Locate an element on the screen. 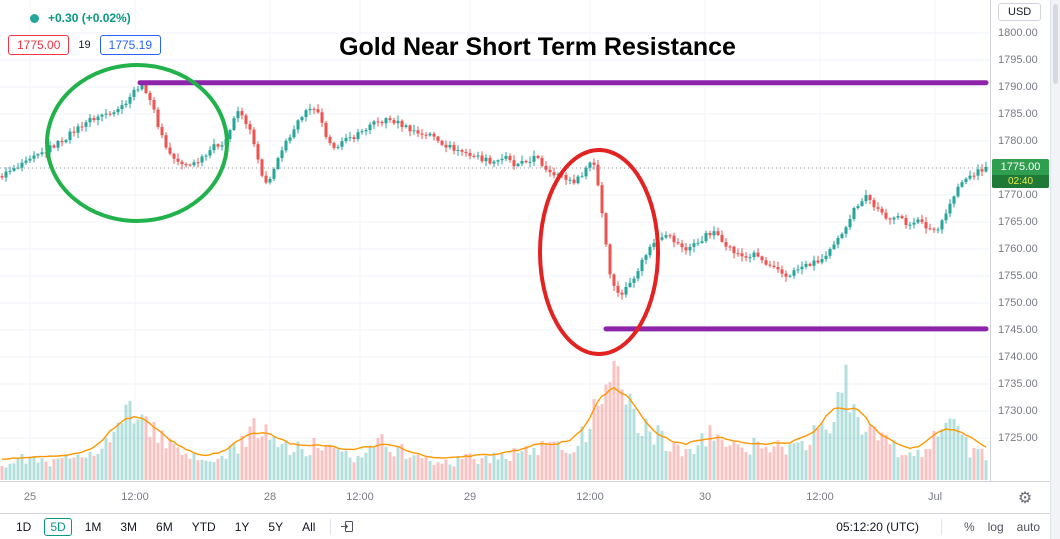 The height and width of the screenshot is (539, 1060). bid-ask-row: 1775.00 19 1775.19 is located at coordinates (85, 45).